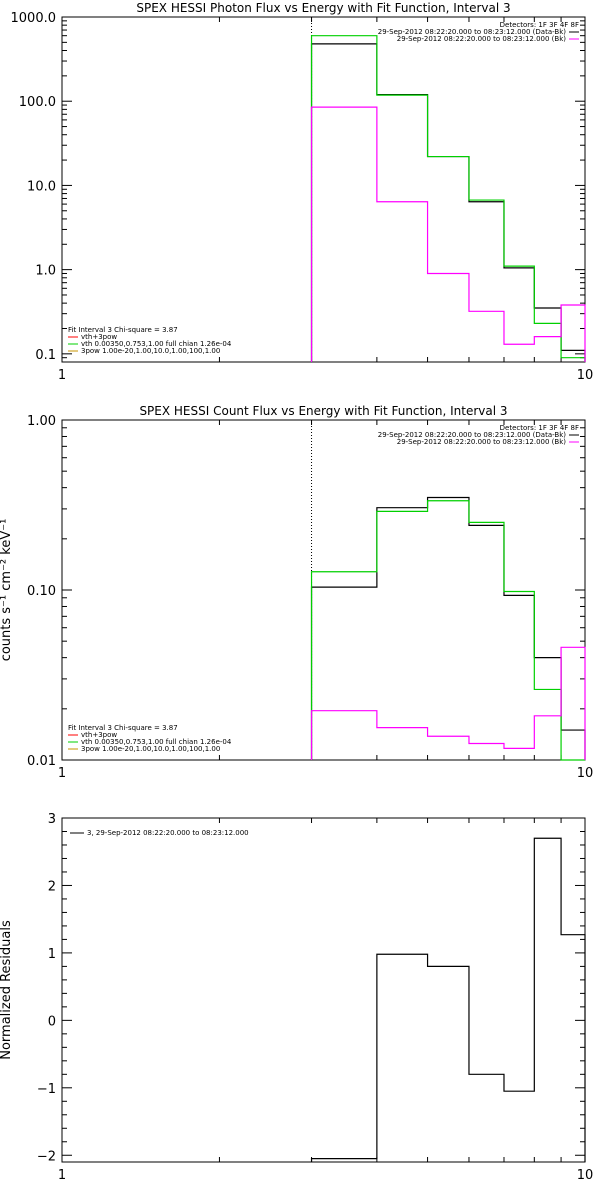 Image resolution: width=600 pixels, height=1200 pixels. Describe the element at coordinates (52, 954) in the screenshot. I see `y-tick-label: 1` at that location.